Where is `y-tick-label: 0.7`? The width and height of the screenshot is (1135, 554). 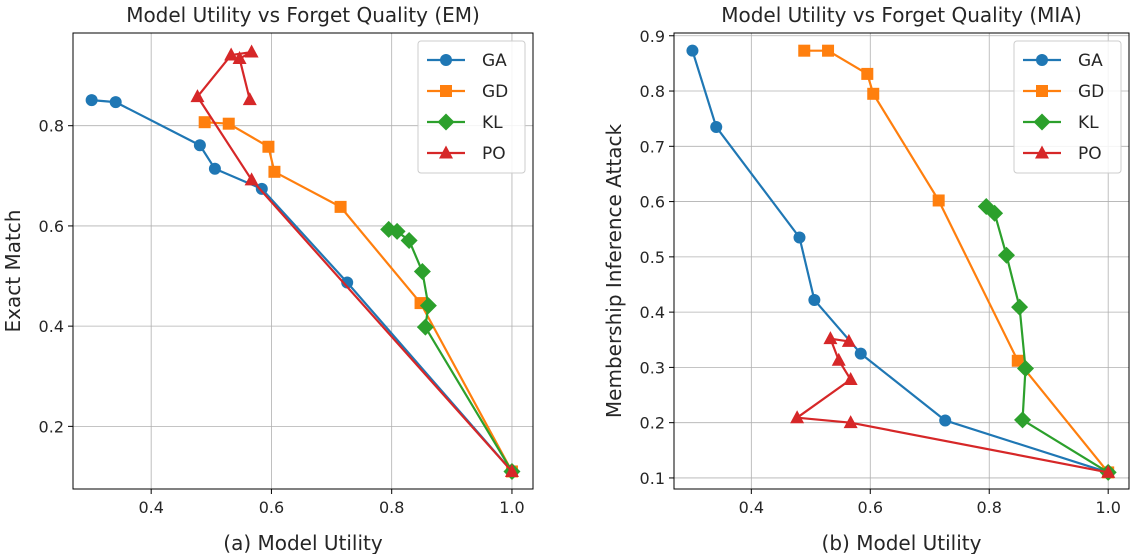 y-tick-label: 0.7 is located at coordinates (652, 146).